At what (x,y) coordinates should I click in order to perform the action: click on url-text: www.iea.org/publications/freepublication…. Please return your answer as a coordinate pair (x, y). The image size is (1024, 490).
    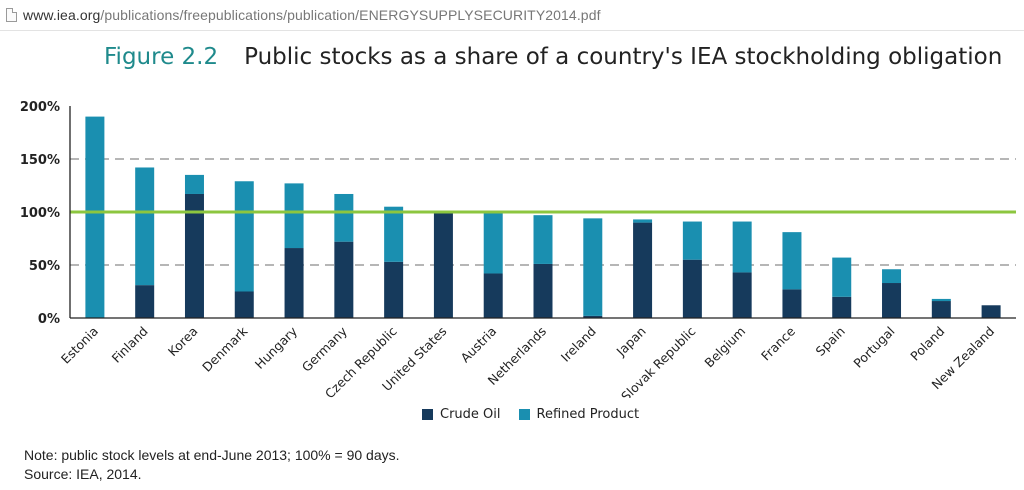
    Looking at the image, I should click on (312, 15).